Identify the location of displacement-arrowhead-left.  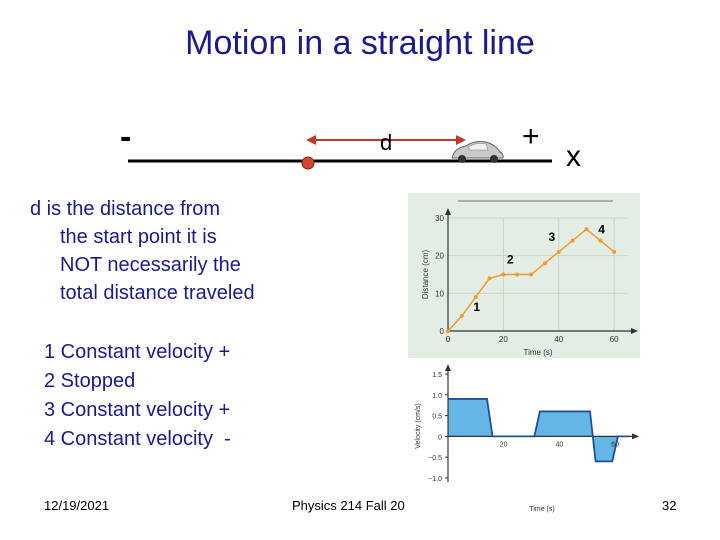
(311, 140).